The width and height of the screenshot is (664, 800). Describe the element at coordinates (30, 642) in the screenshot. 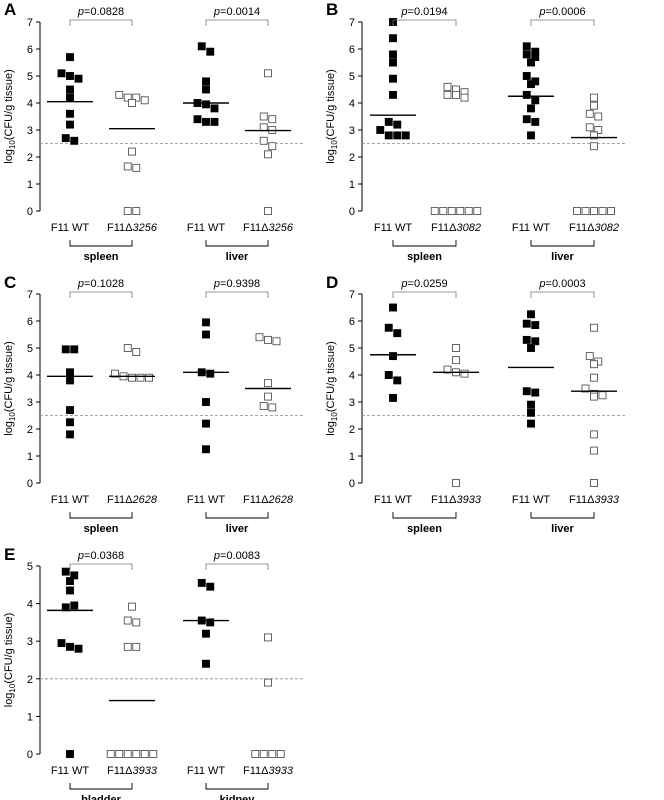

I see `y-tick-label: 3` at that location.